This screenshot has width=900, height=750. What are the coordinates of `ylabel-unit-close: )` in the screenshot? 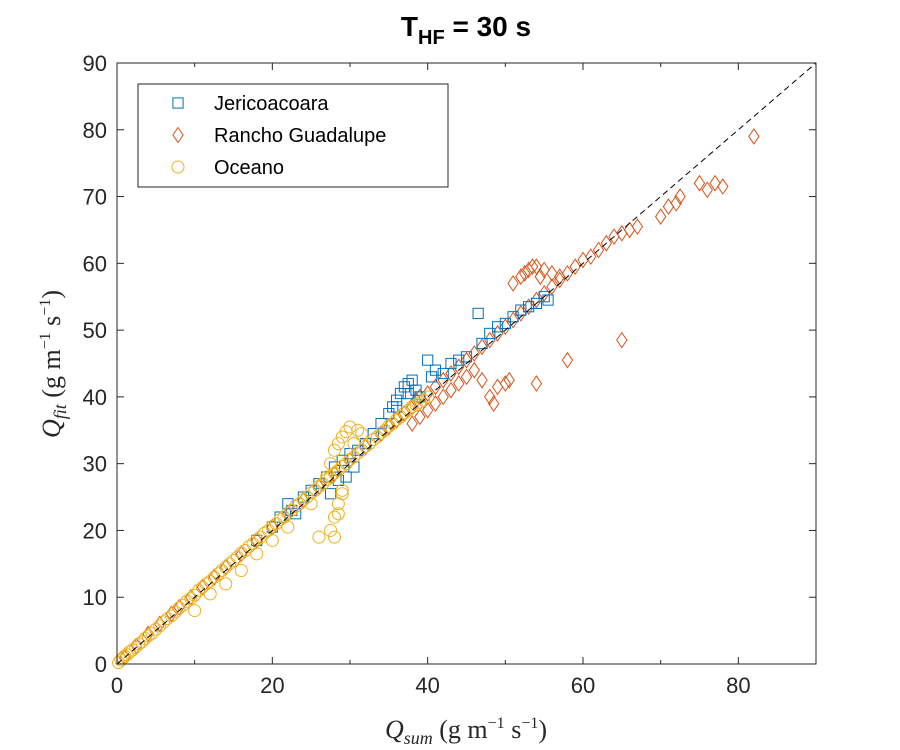 It's located at (51, 294).